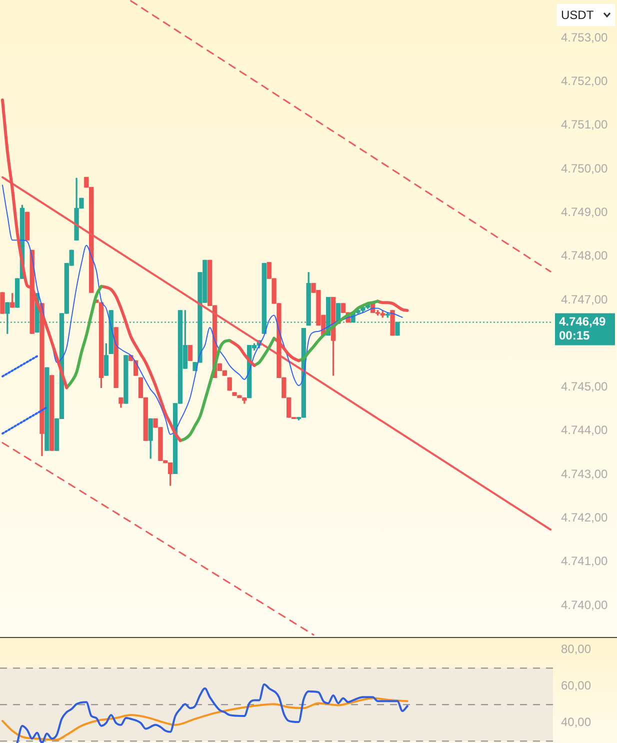  What do you see at coordinates (584, 561) in the screenshot?
I see `y-tick-label: 4.741,00` at bounding box center [584, 561].